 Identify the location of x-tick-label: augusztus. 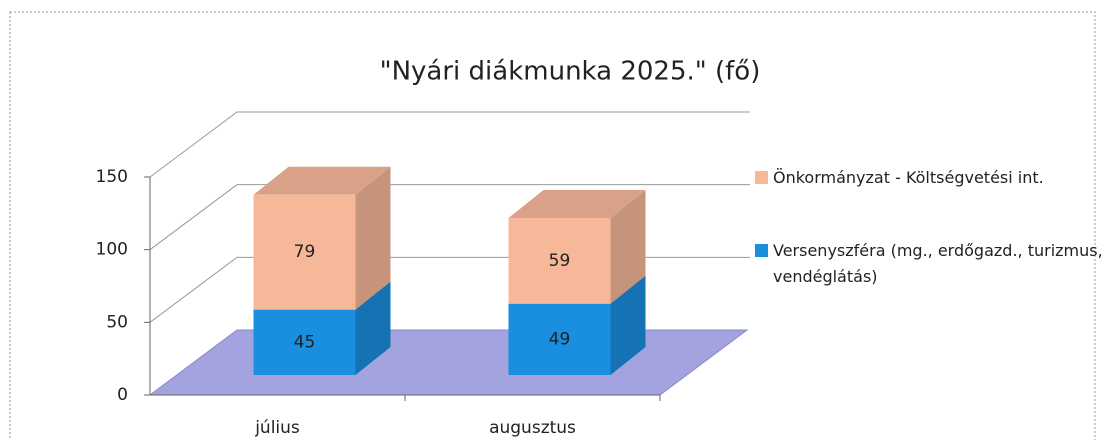
(532, 428).